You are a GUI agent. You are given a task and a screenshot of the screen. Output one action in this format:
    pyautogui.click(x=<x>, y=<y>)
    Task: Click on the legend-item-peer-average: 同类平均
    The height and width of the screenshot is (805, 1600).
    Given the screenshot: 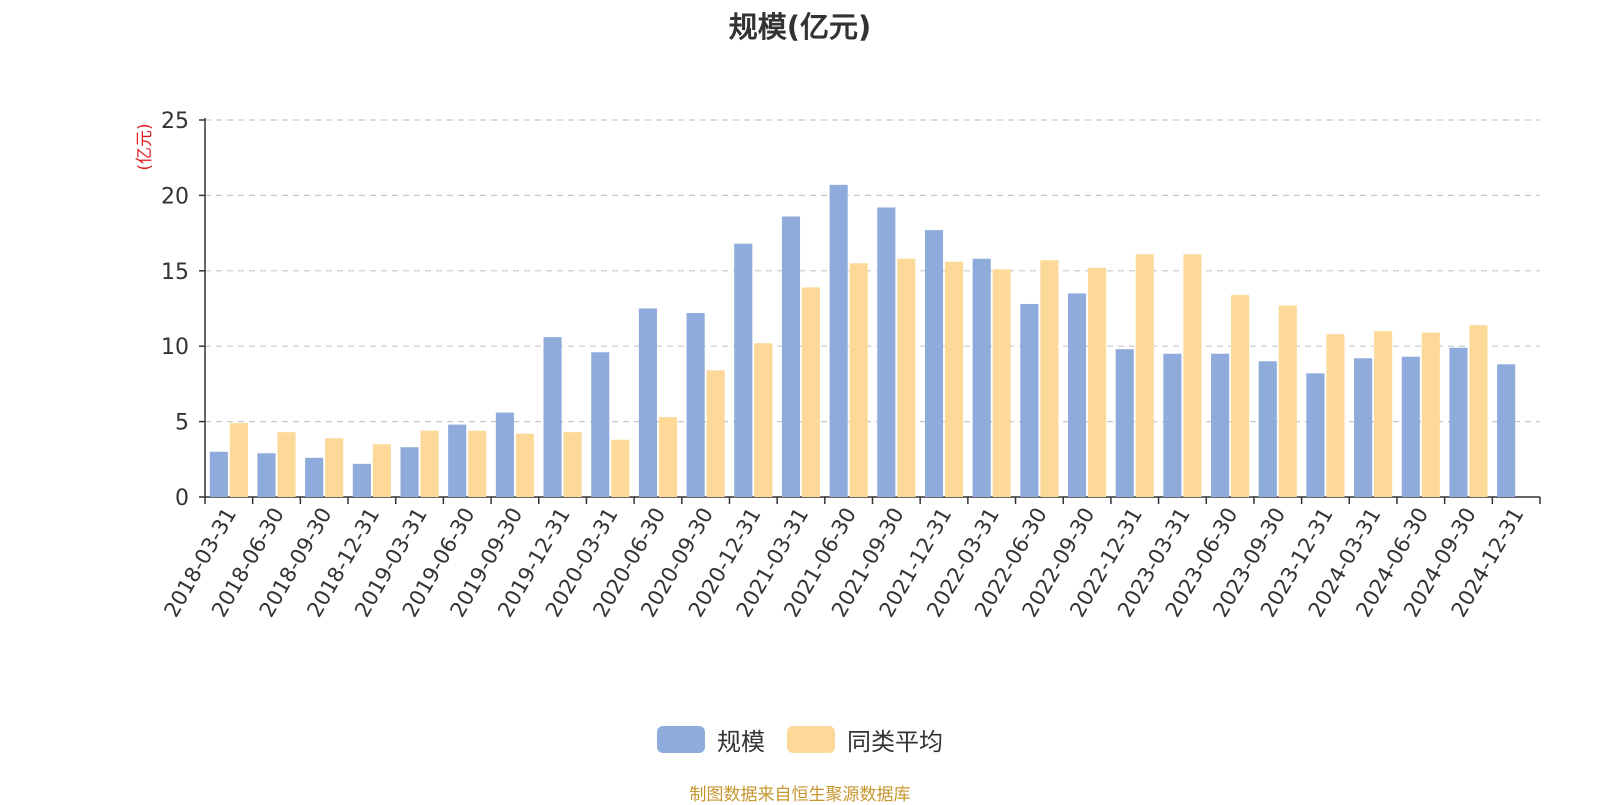 What is the action you would take?
    pyautogui.click(x=865, y=739)
    